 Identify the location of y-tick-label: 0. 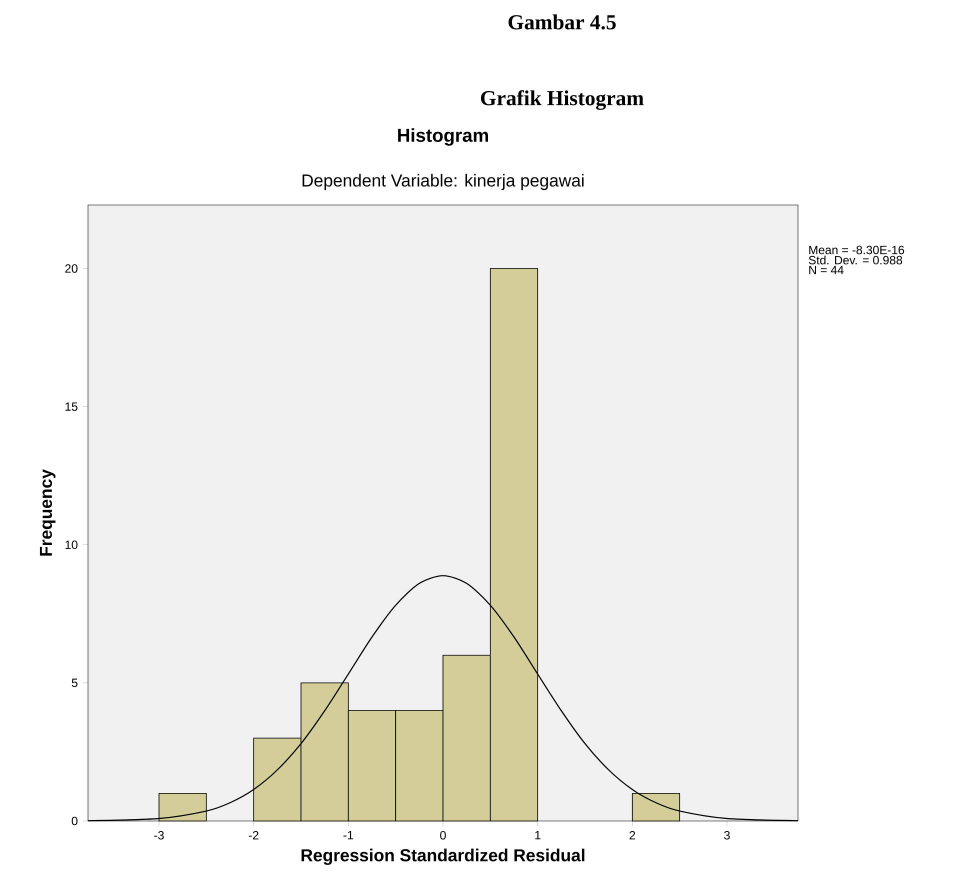
(75, 821).